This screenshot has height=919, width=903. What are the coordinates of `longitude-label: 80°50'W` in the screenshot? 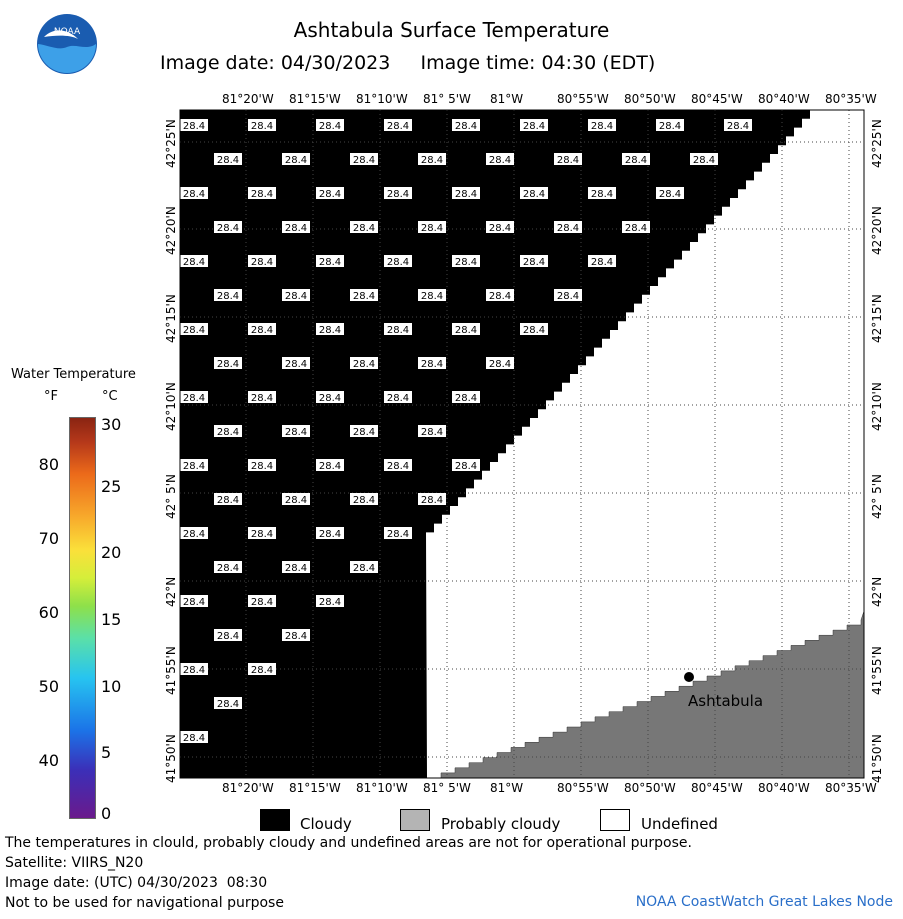 It's located at (650, 788).